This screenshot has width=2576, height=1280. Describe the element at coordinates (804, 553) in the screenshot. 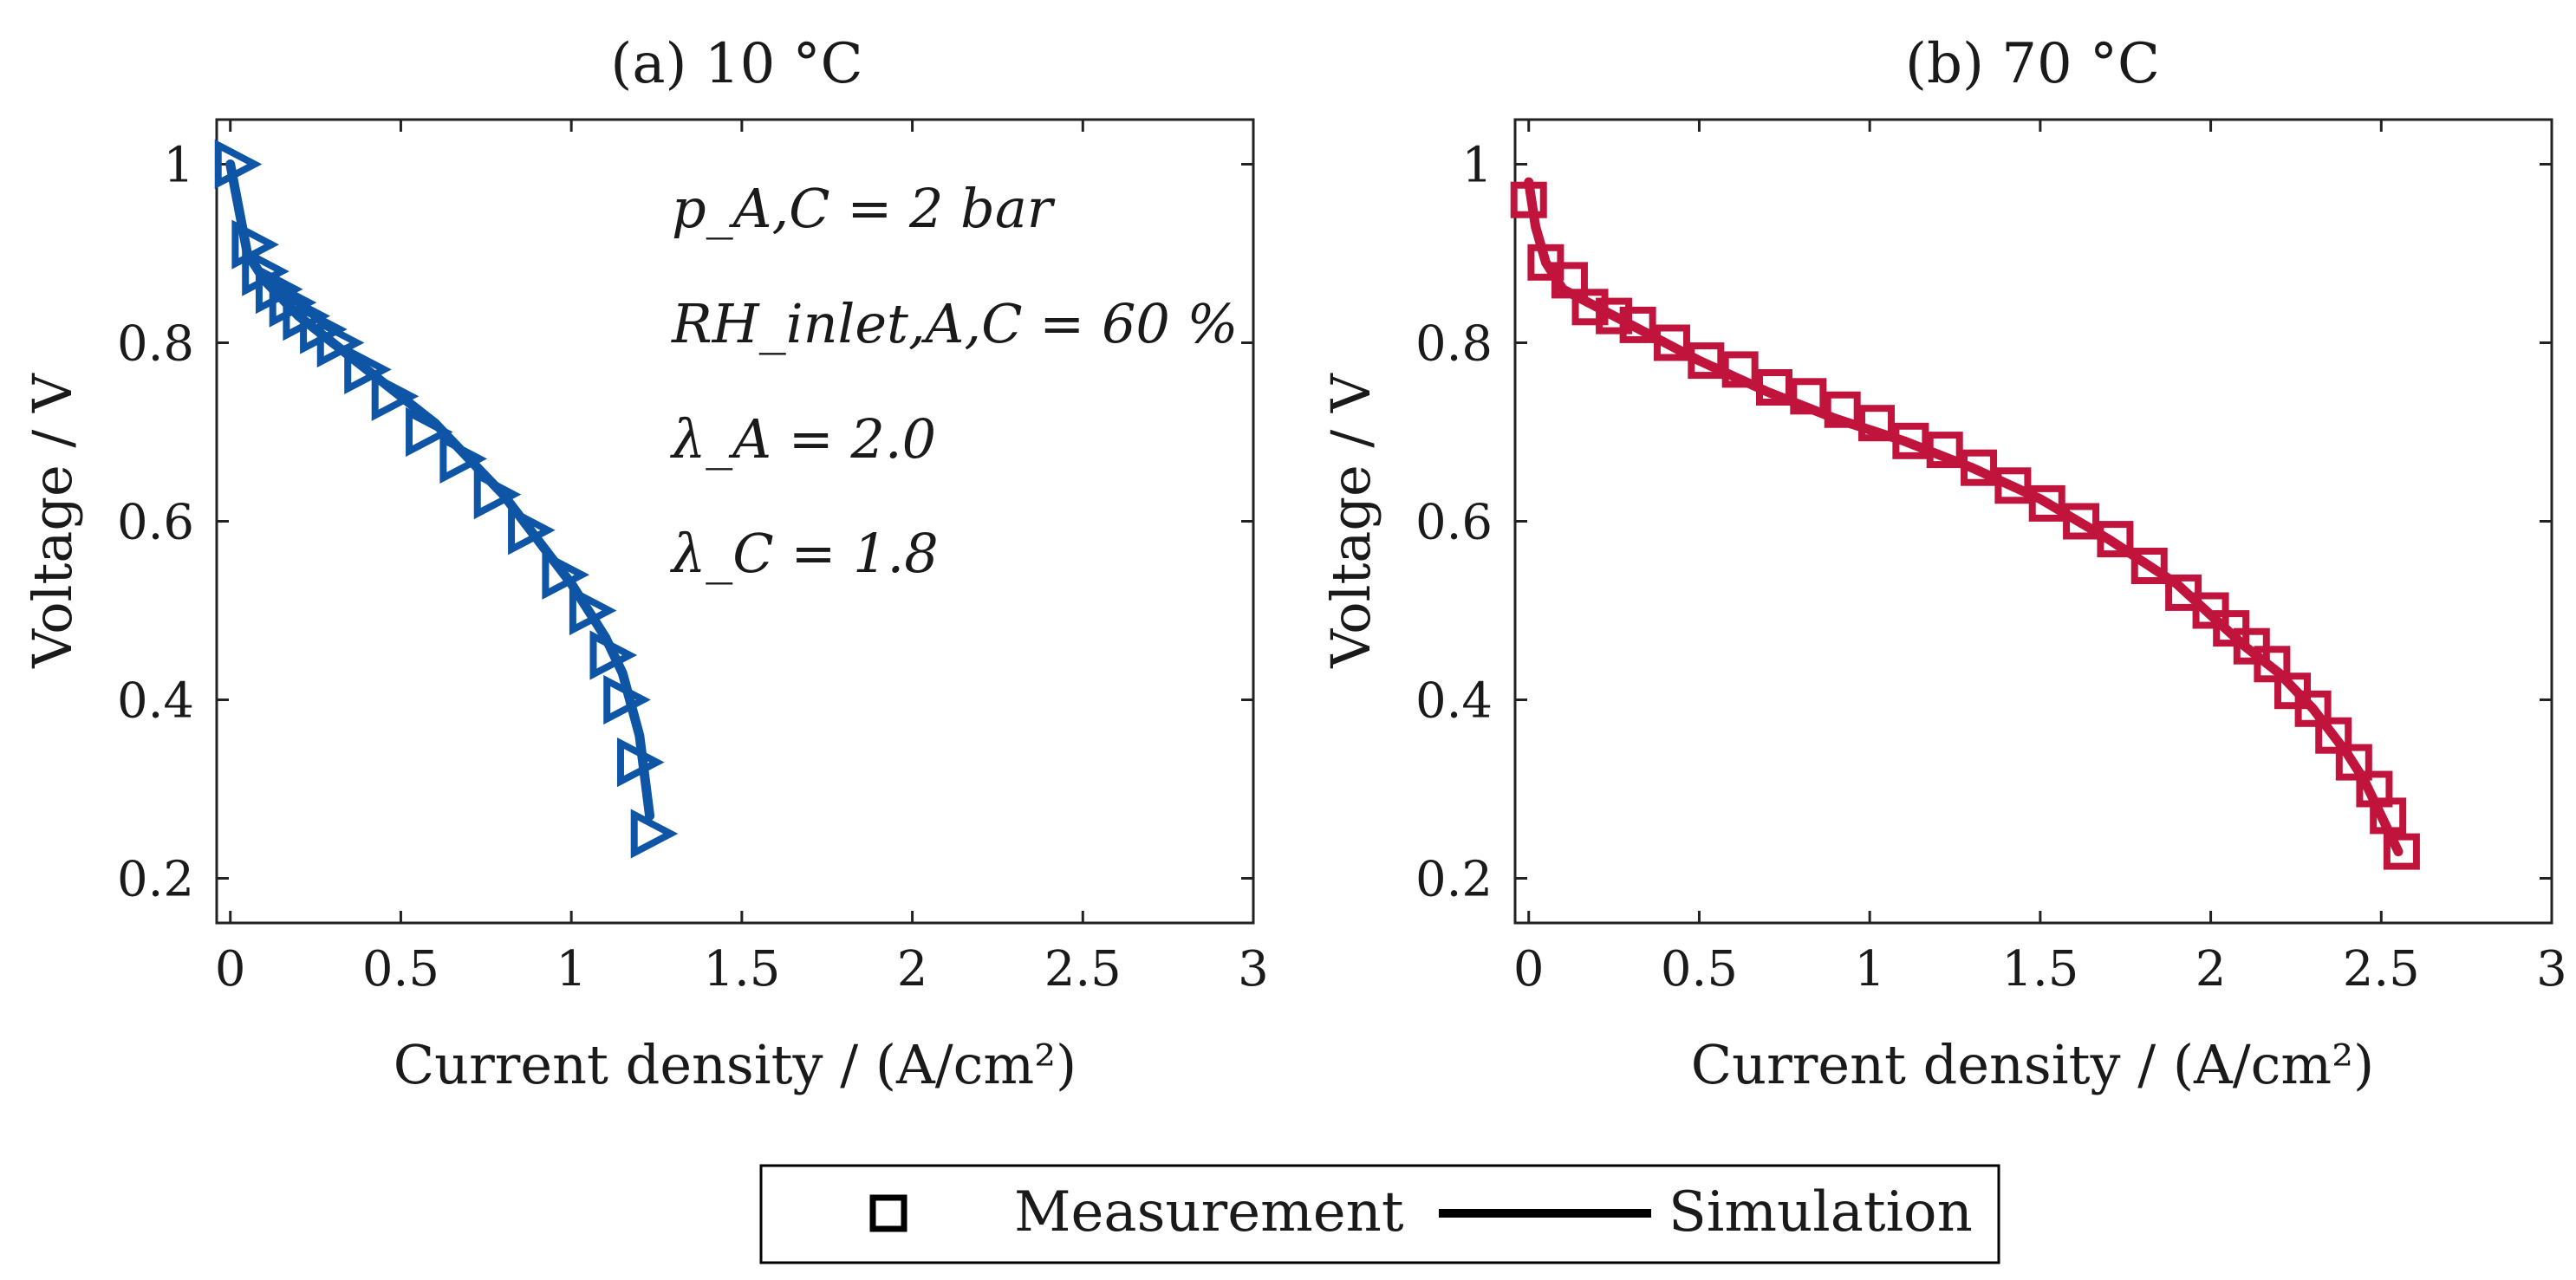

I see `annotation-lambda-cathode: λ_C = 1.8` at that location.